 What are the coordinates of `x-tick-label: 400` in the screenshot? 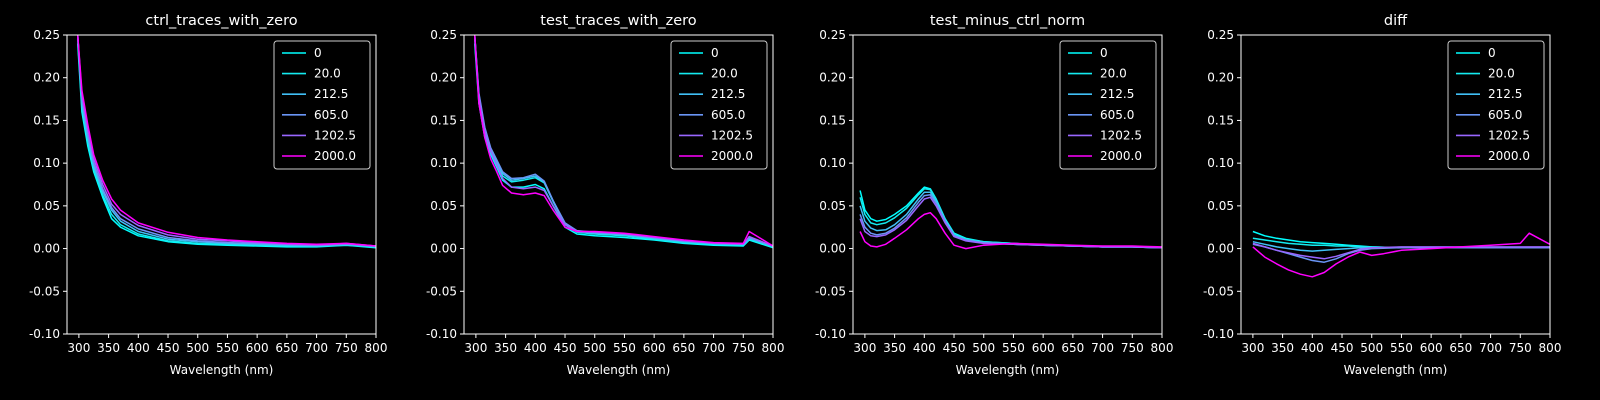 It's located at (1312, 348).